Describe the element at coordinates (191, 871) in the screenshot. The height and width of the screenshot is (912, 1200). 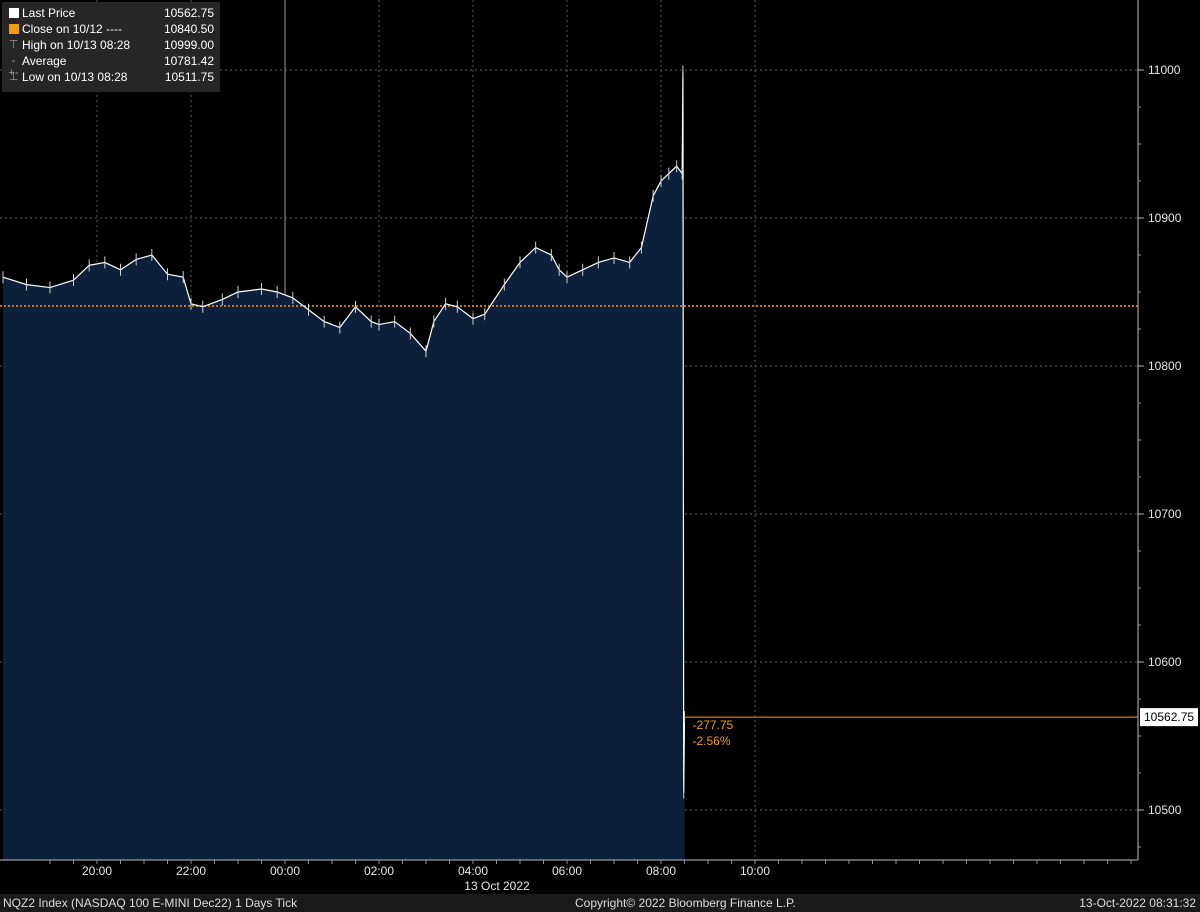
I see `x-tick-label: 22:00` at that location.